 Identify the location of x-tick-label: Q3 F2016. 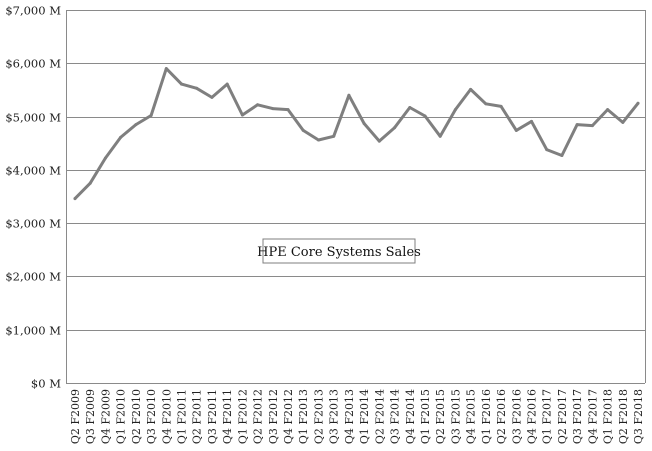
(516, 416).